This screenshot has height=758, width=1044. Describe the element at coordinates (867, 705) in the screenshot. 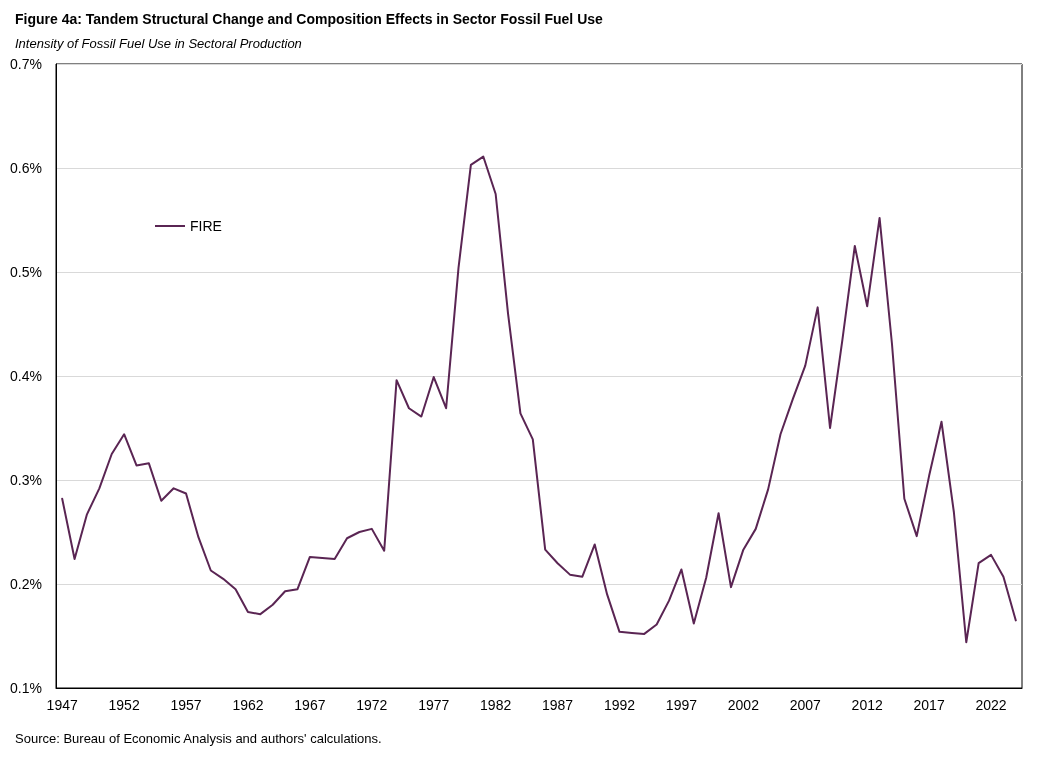

I see `x-tick-label: 2012` at that location.